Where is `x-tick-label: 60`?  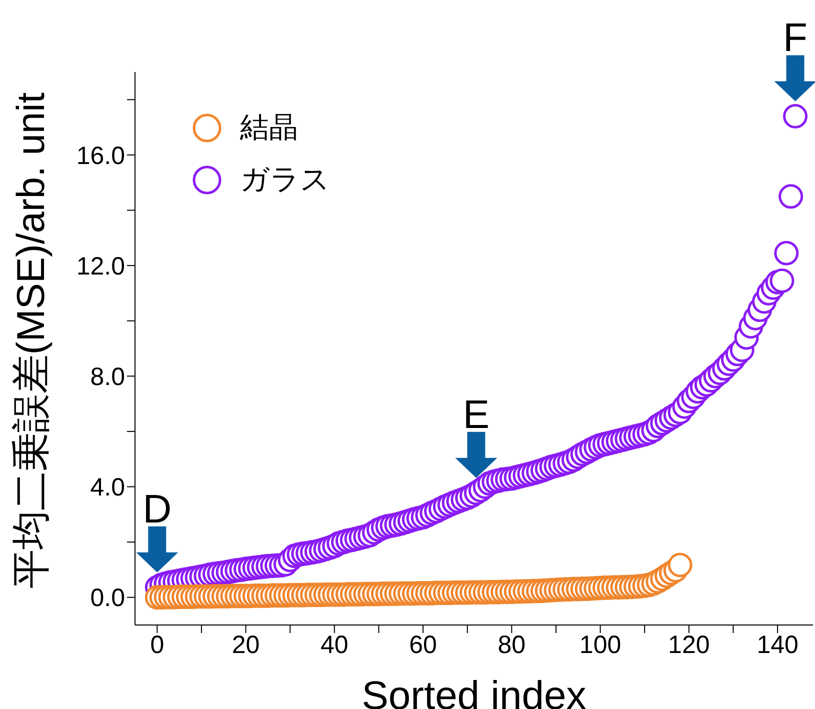
x-tick-label: 60 is located at coordinates (423, 644).